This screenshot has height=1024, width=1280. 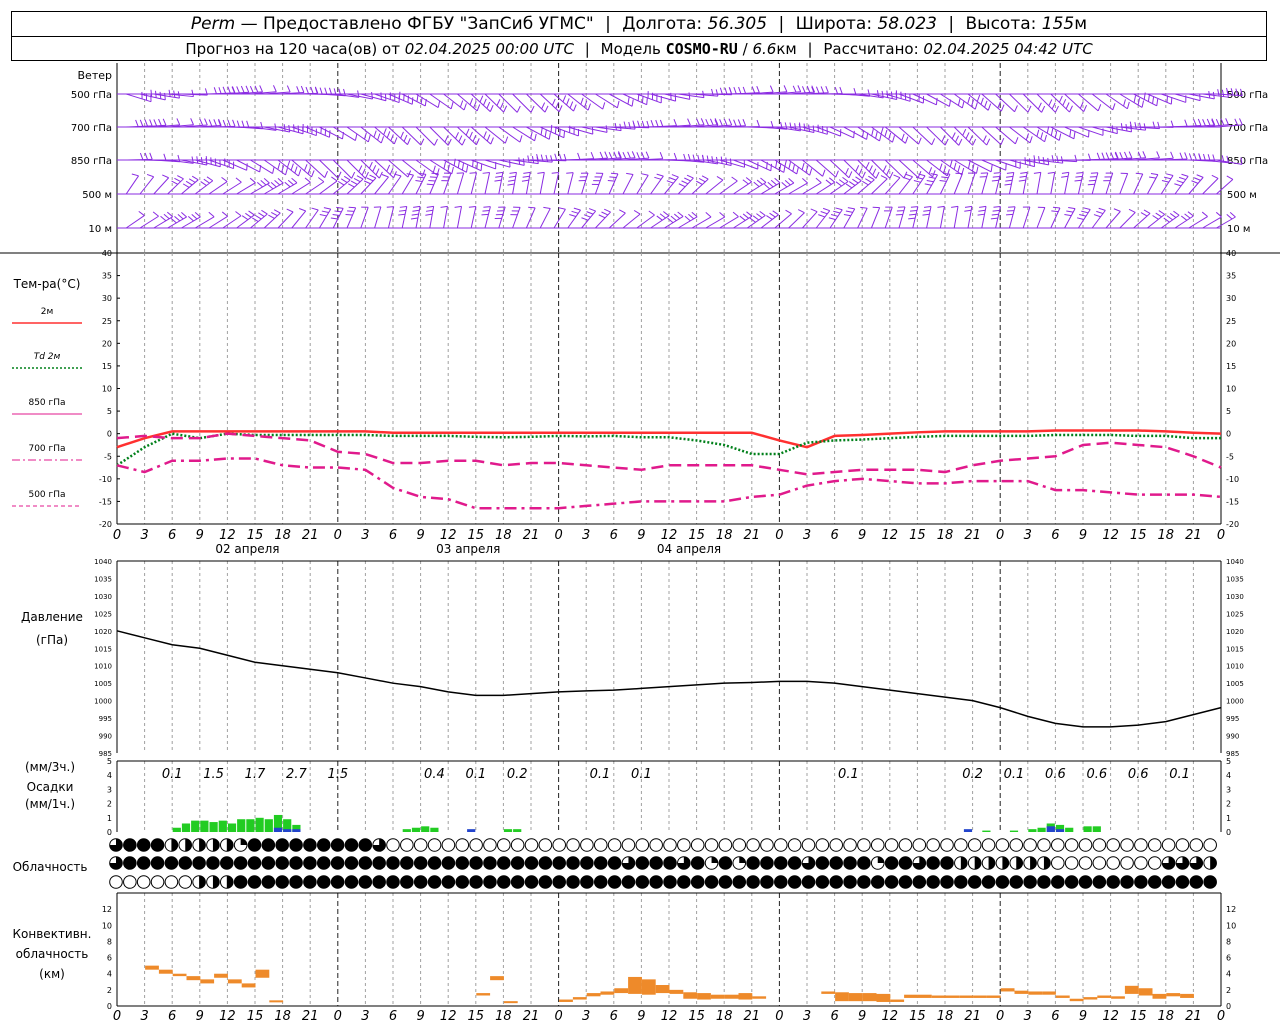 I want to click on conv-ytick-label-right: 0, so click(x=1228, y=1006).